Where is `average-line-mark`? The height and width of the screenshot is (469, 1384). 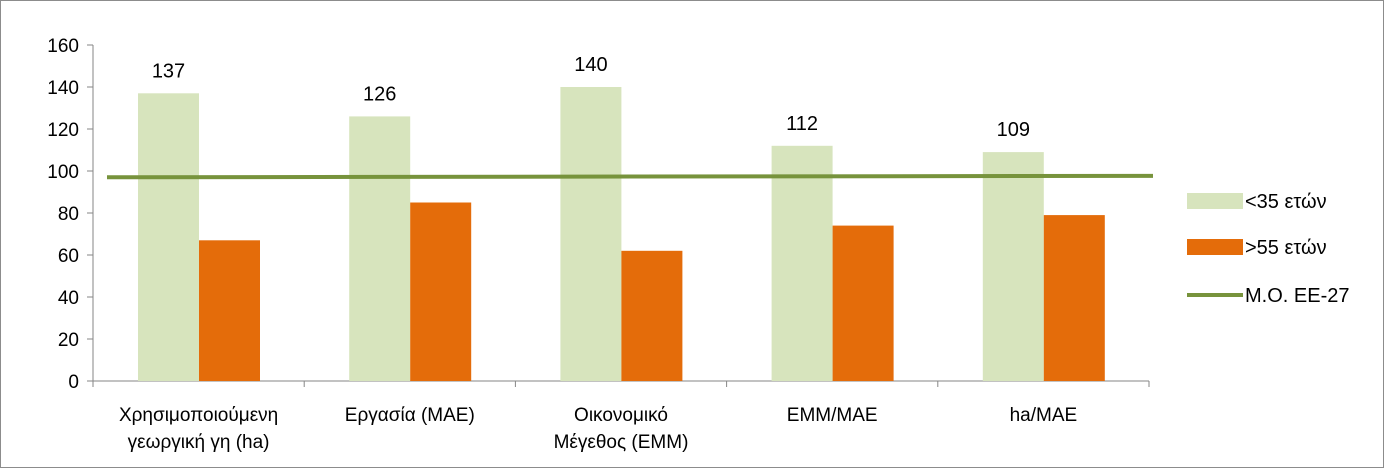 average-line-mark is located at coordinates (630, 176).